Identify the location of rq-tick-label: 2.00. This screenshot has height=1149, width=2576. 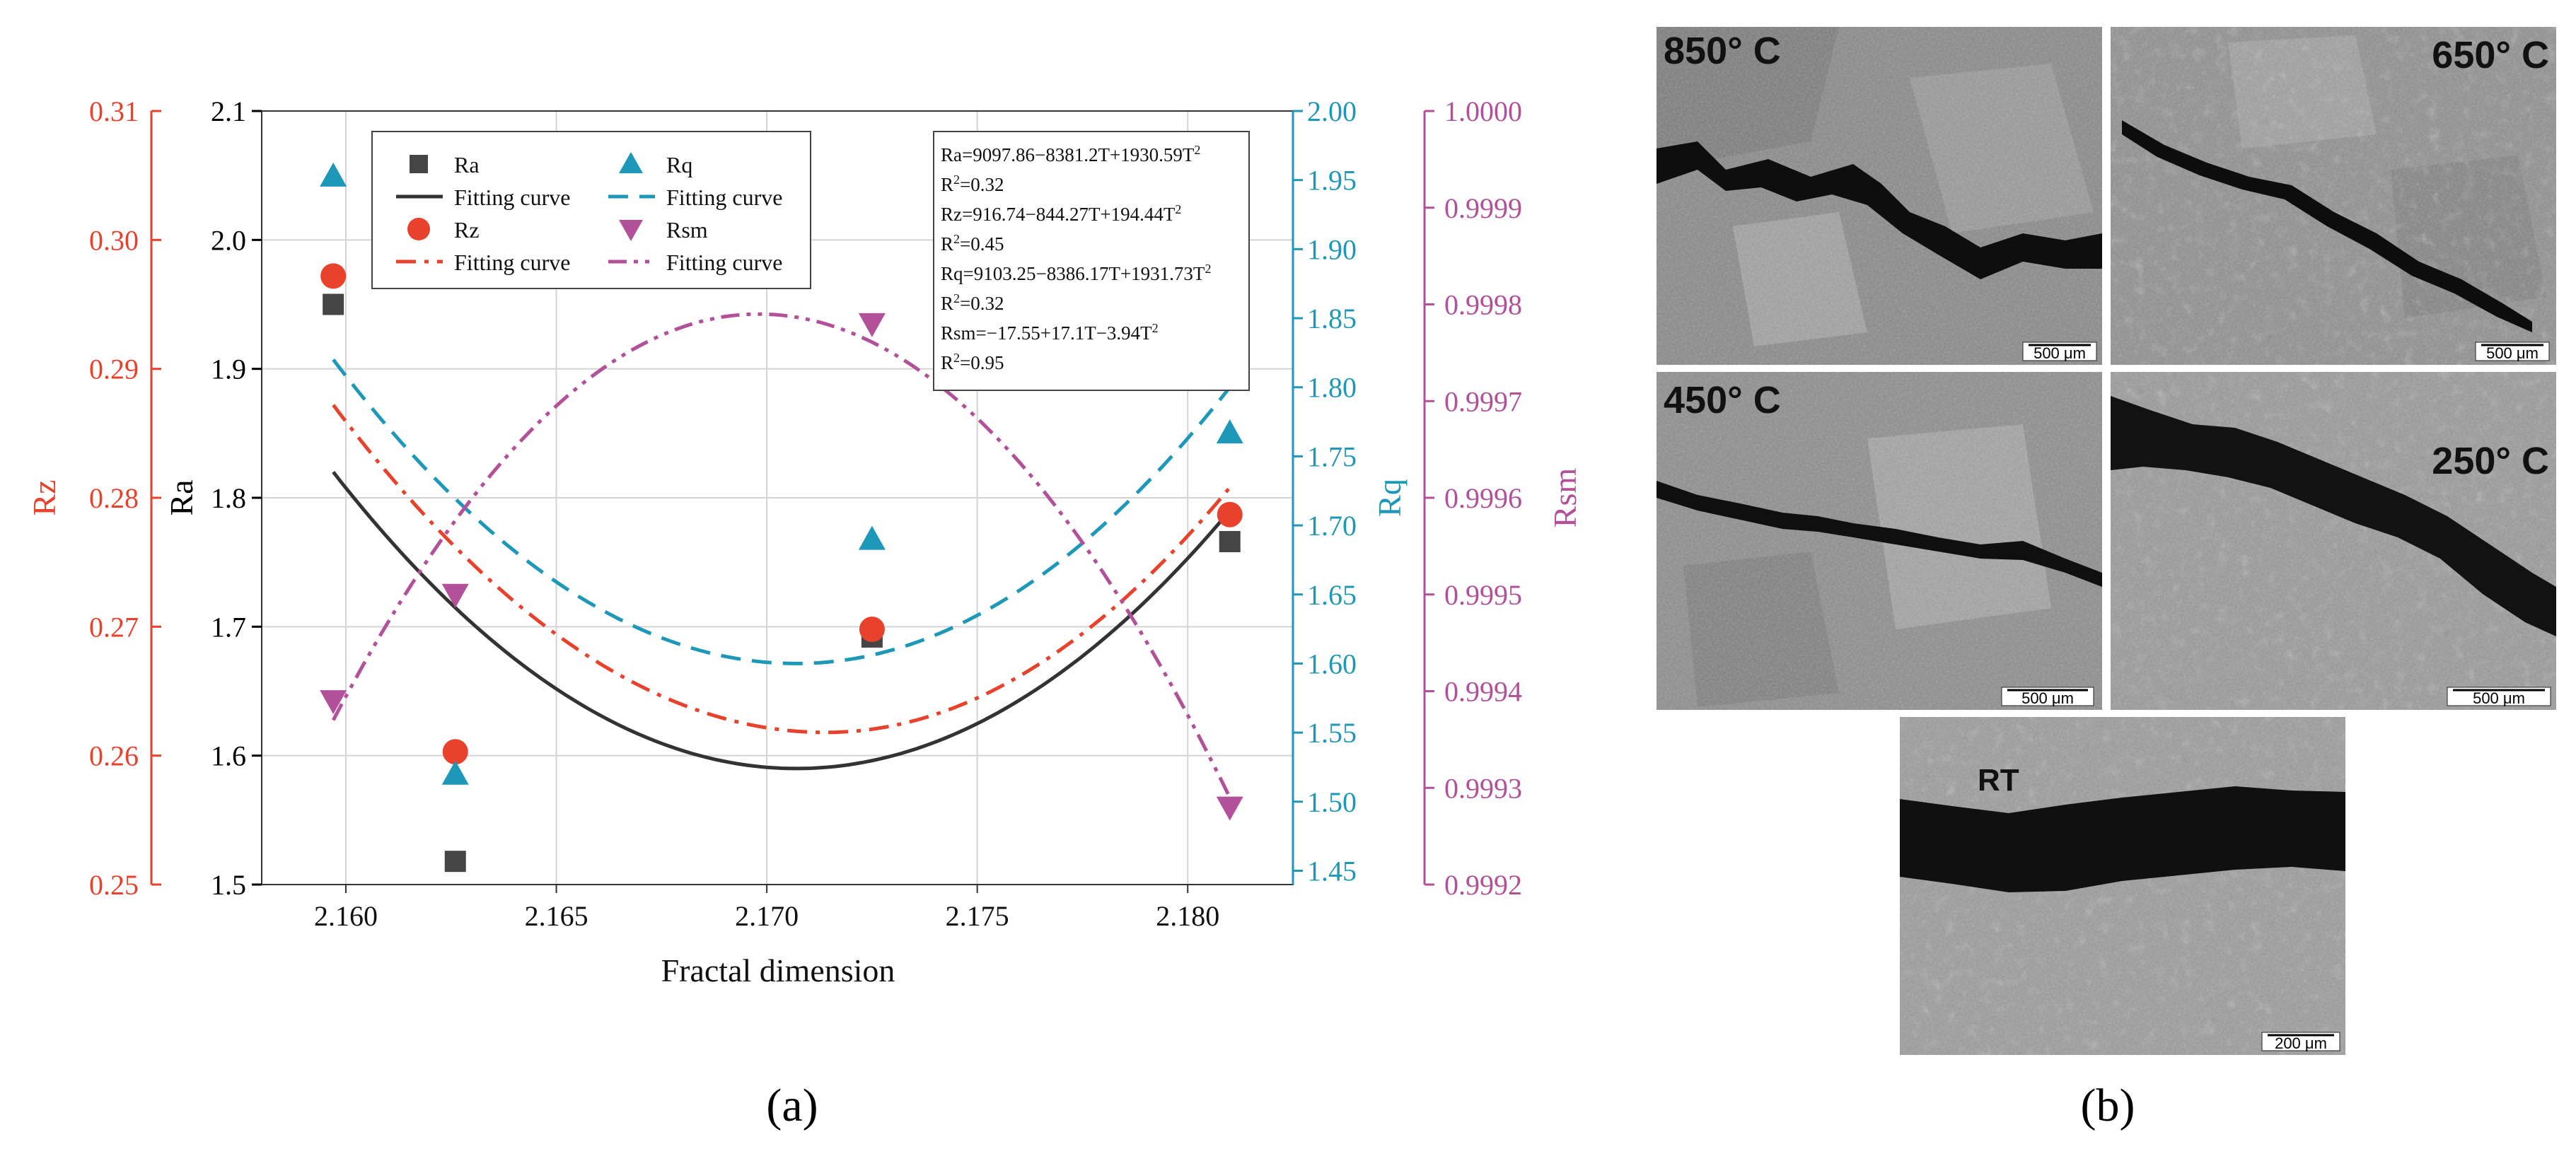
(1332, 111).